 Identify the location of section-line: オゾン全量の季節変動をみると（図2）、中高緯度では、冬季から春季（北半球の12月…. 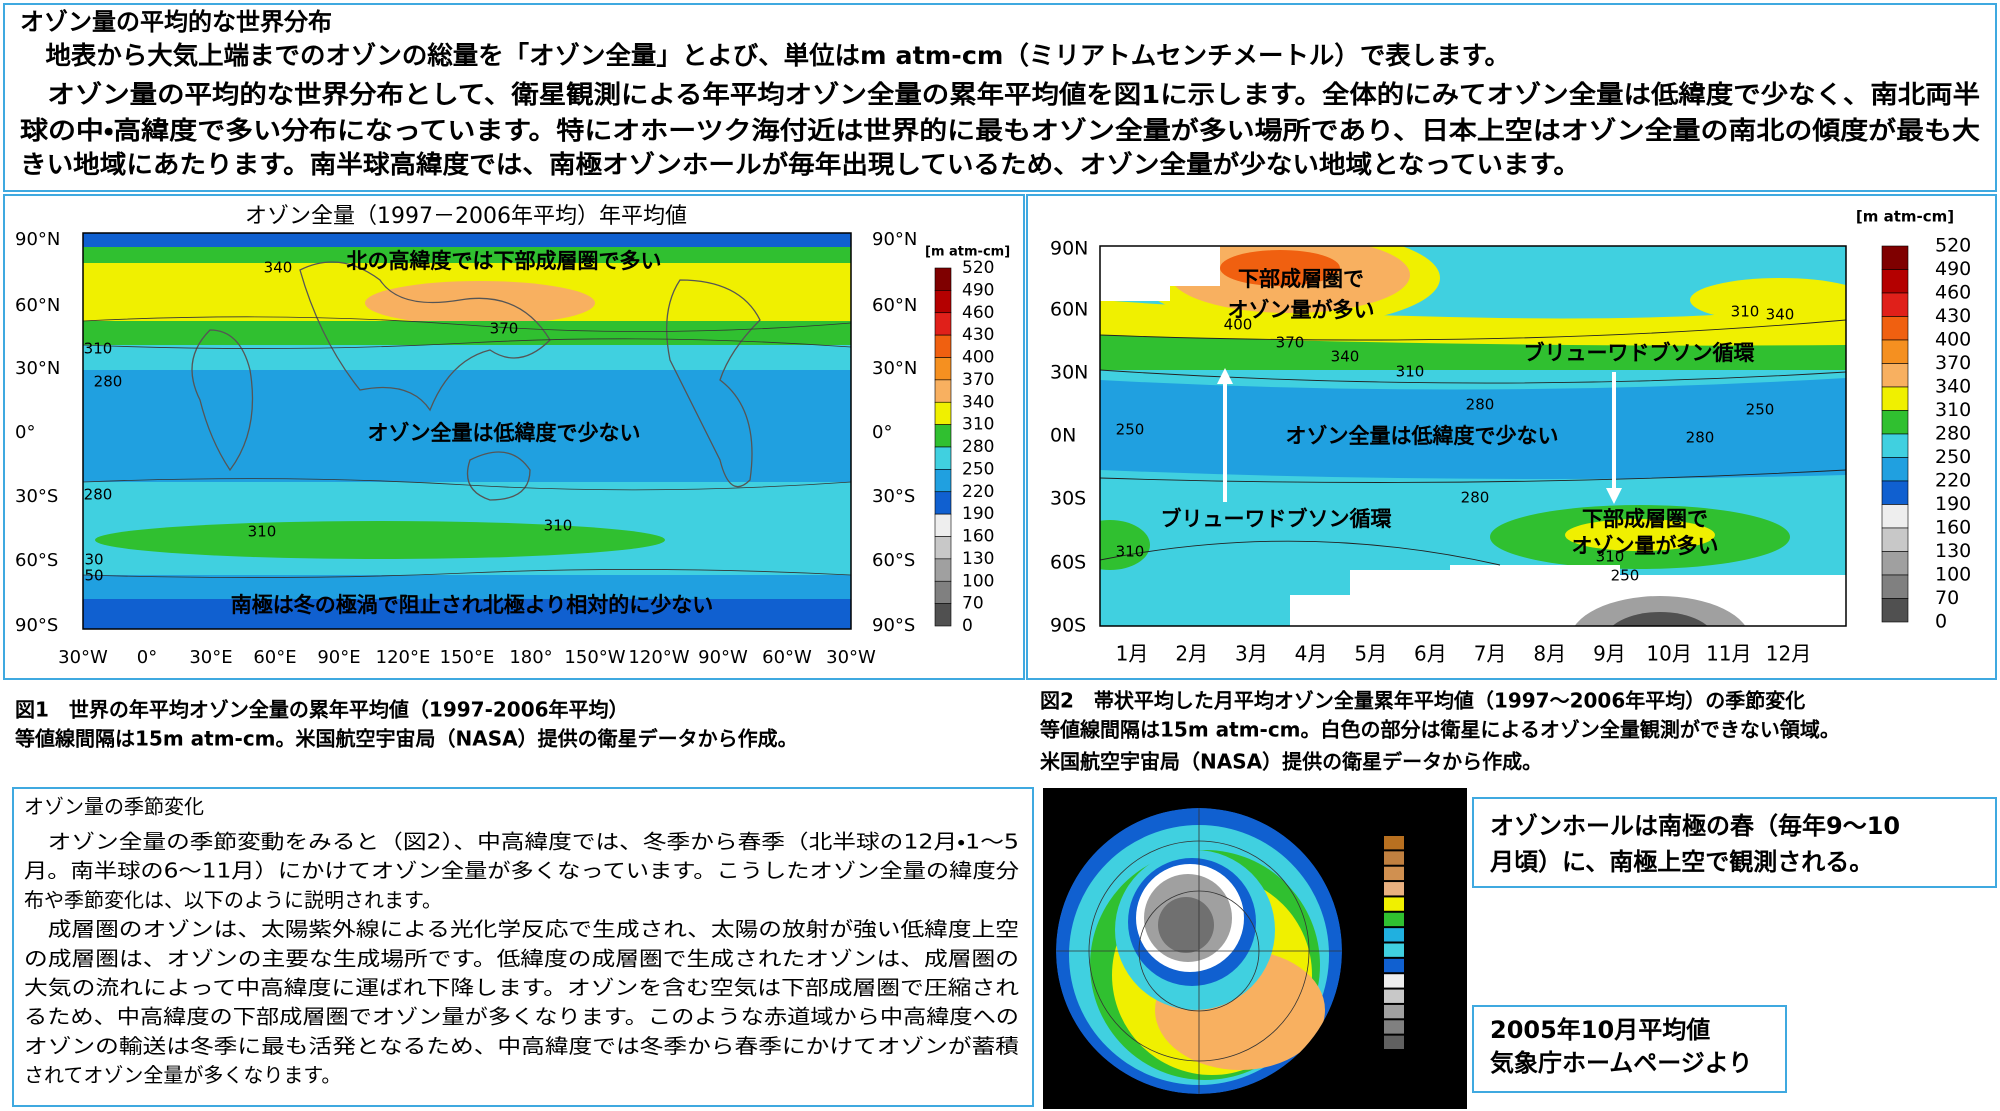
(521, 842).